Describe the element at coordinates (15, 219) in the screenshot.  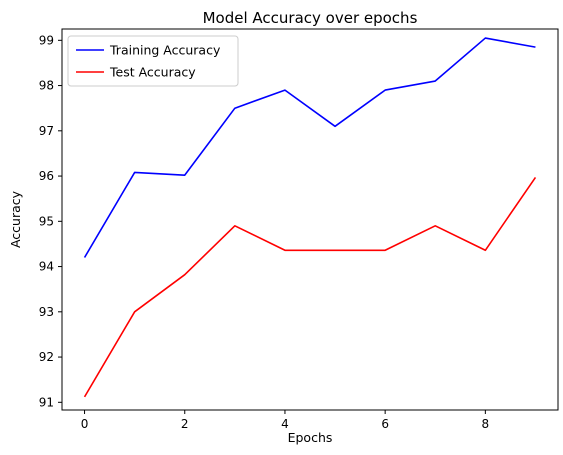
I see `y-axis-label: Accuracy` at that location.